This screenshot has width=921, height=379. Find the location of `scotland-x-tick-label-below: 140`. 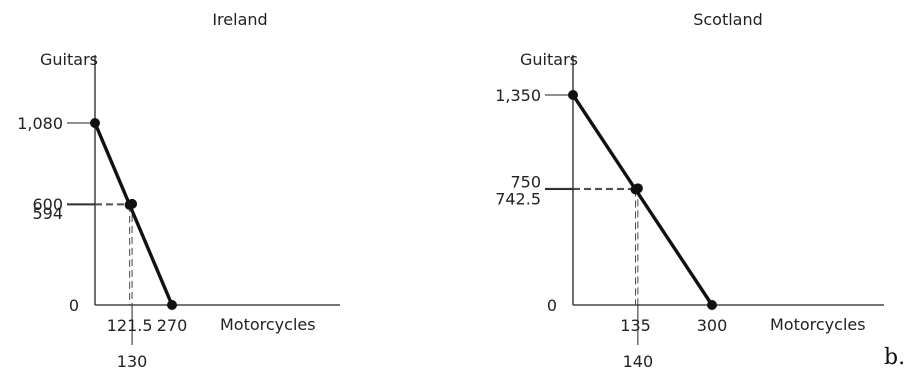

scotland-x-tick-label-below: 140 is located at coordinates (638, 361).